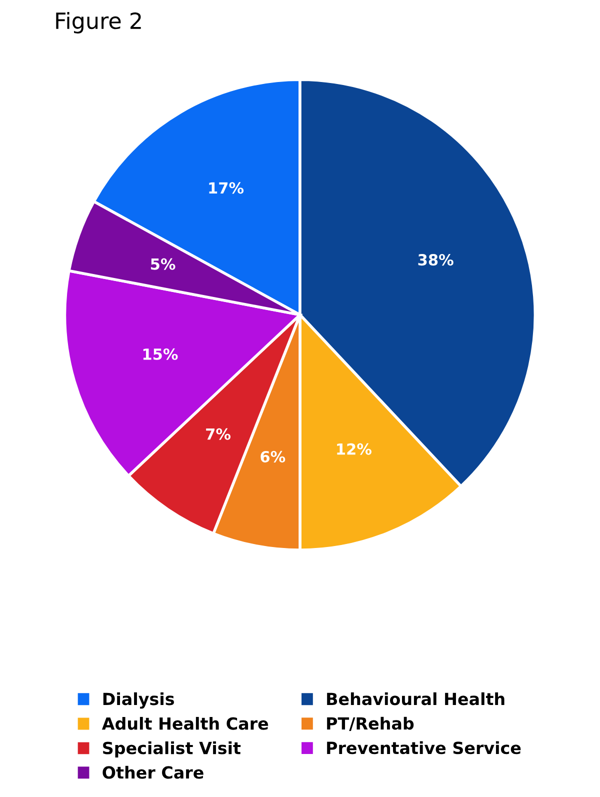 The image size is (600, 797). Describe the element at coordinates (273, 456) in the screenshot. I see `data-label: 6%` at that location.